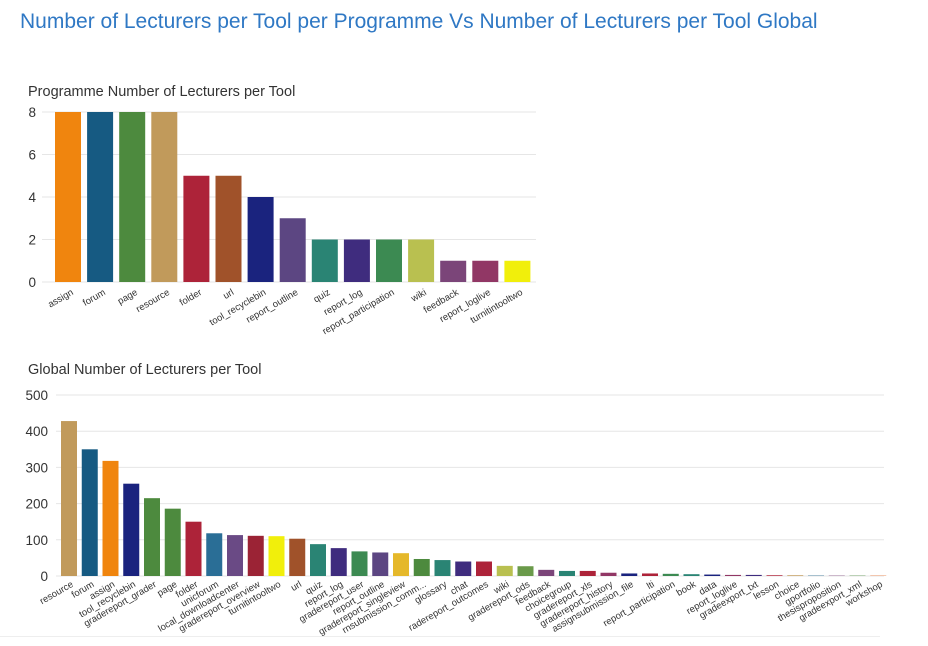  I want to click on y-tick-label: 8, so click(32, 112).